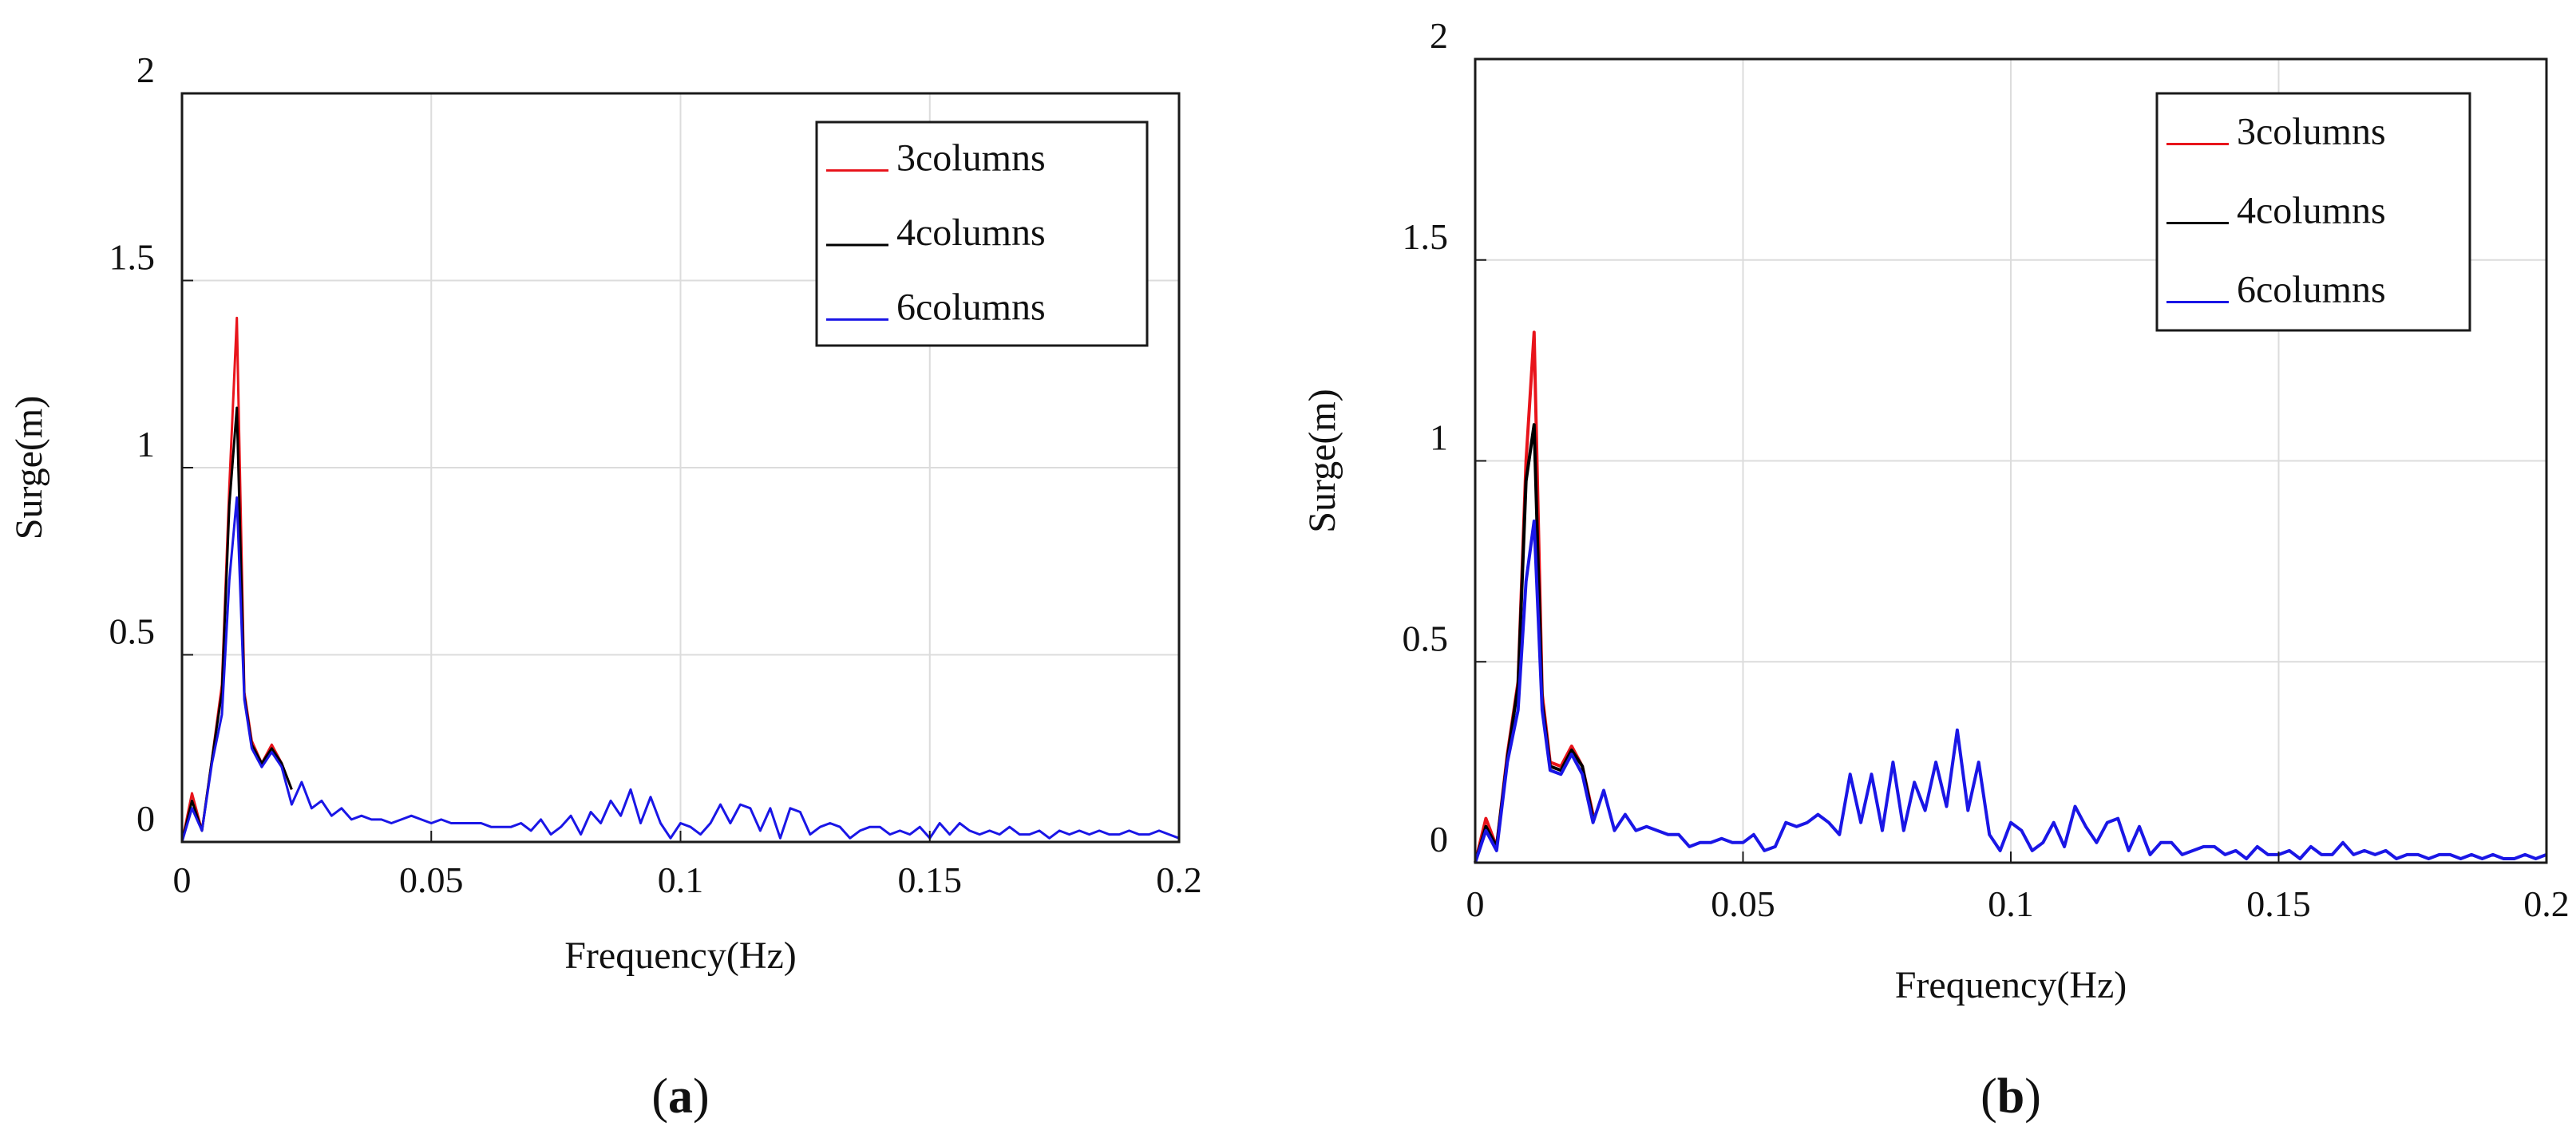 The image size is (2576, 1142). I want to click on panel-label: (a), so click(680, 1096).